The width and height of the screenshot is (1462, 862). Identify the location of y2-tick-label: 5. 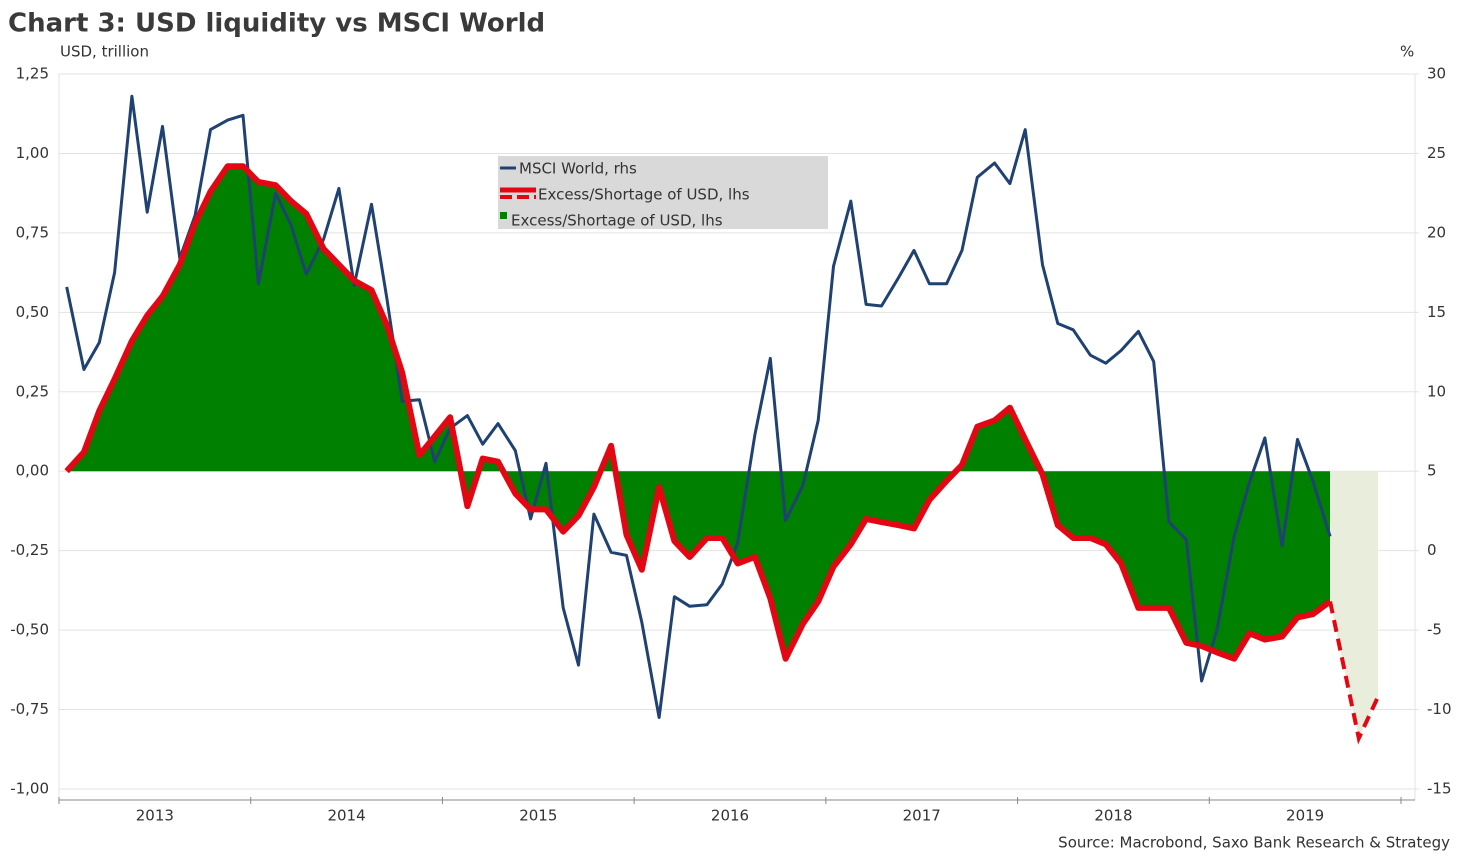
(1432, 471).